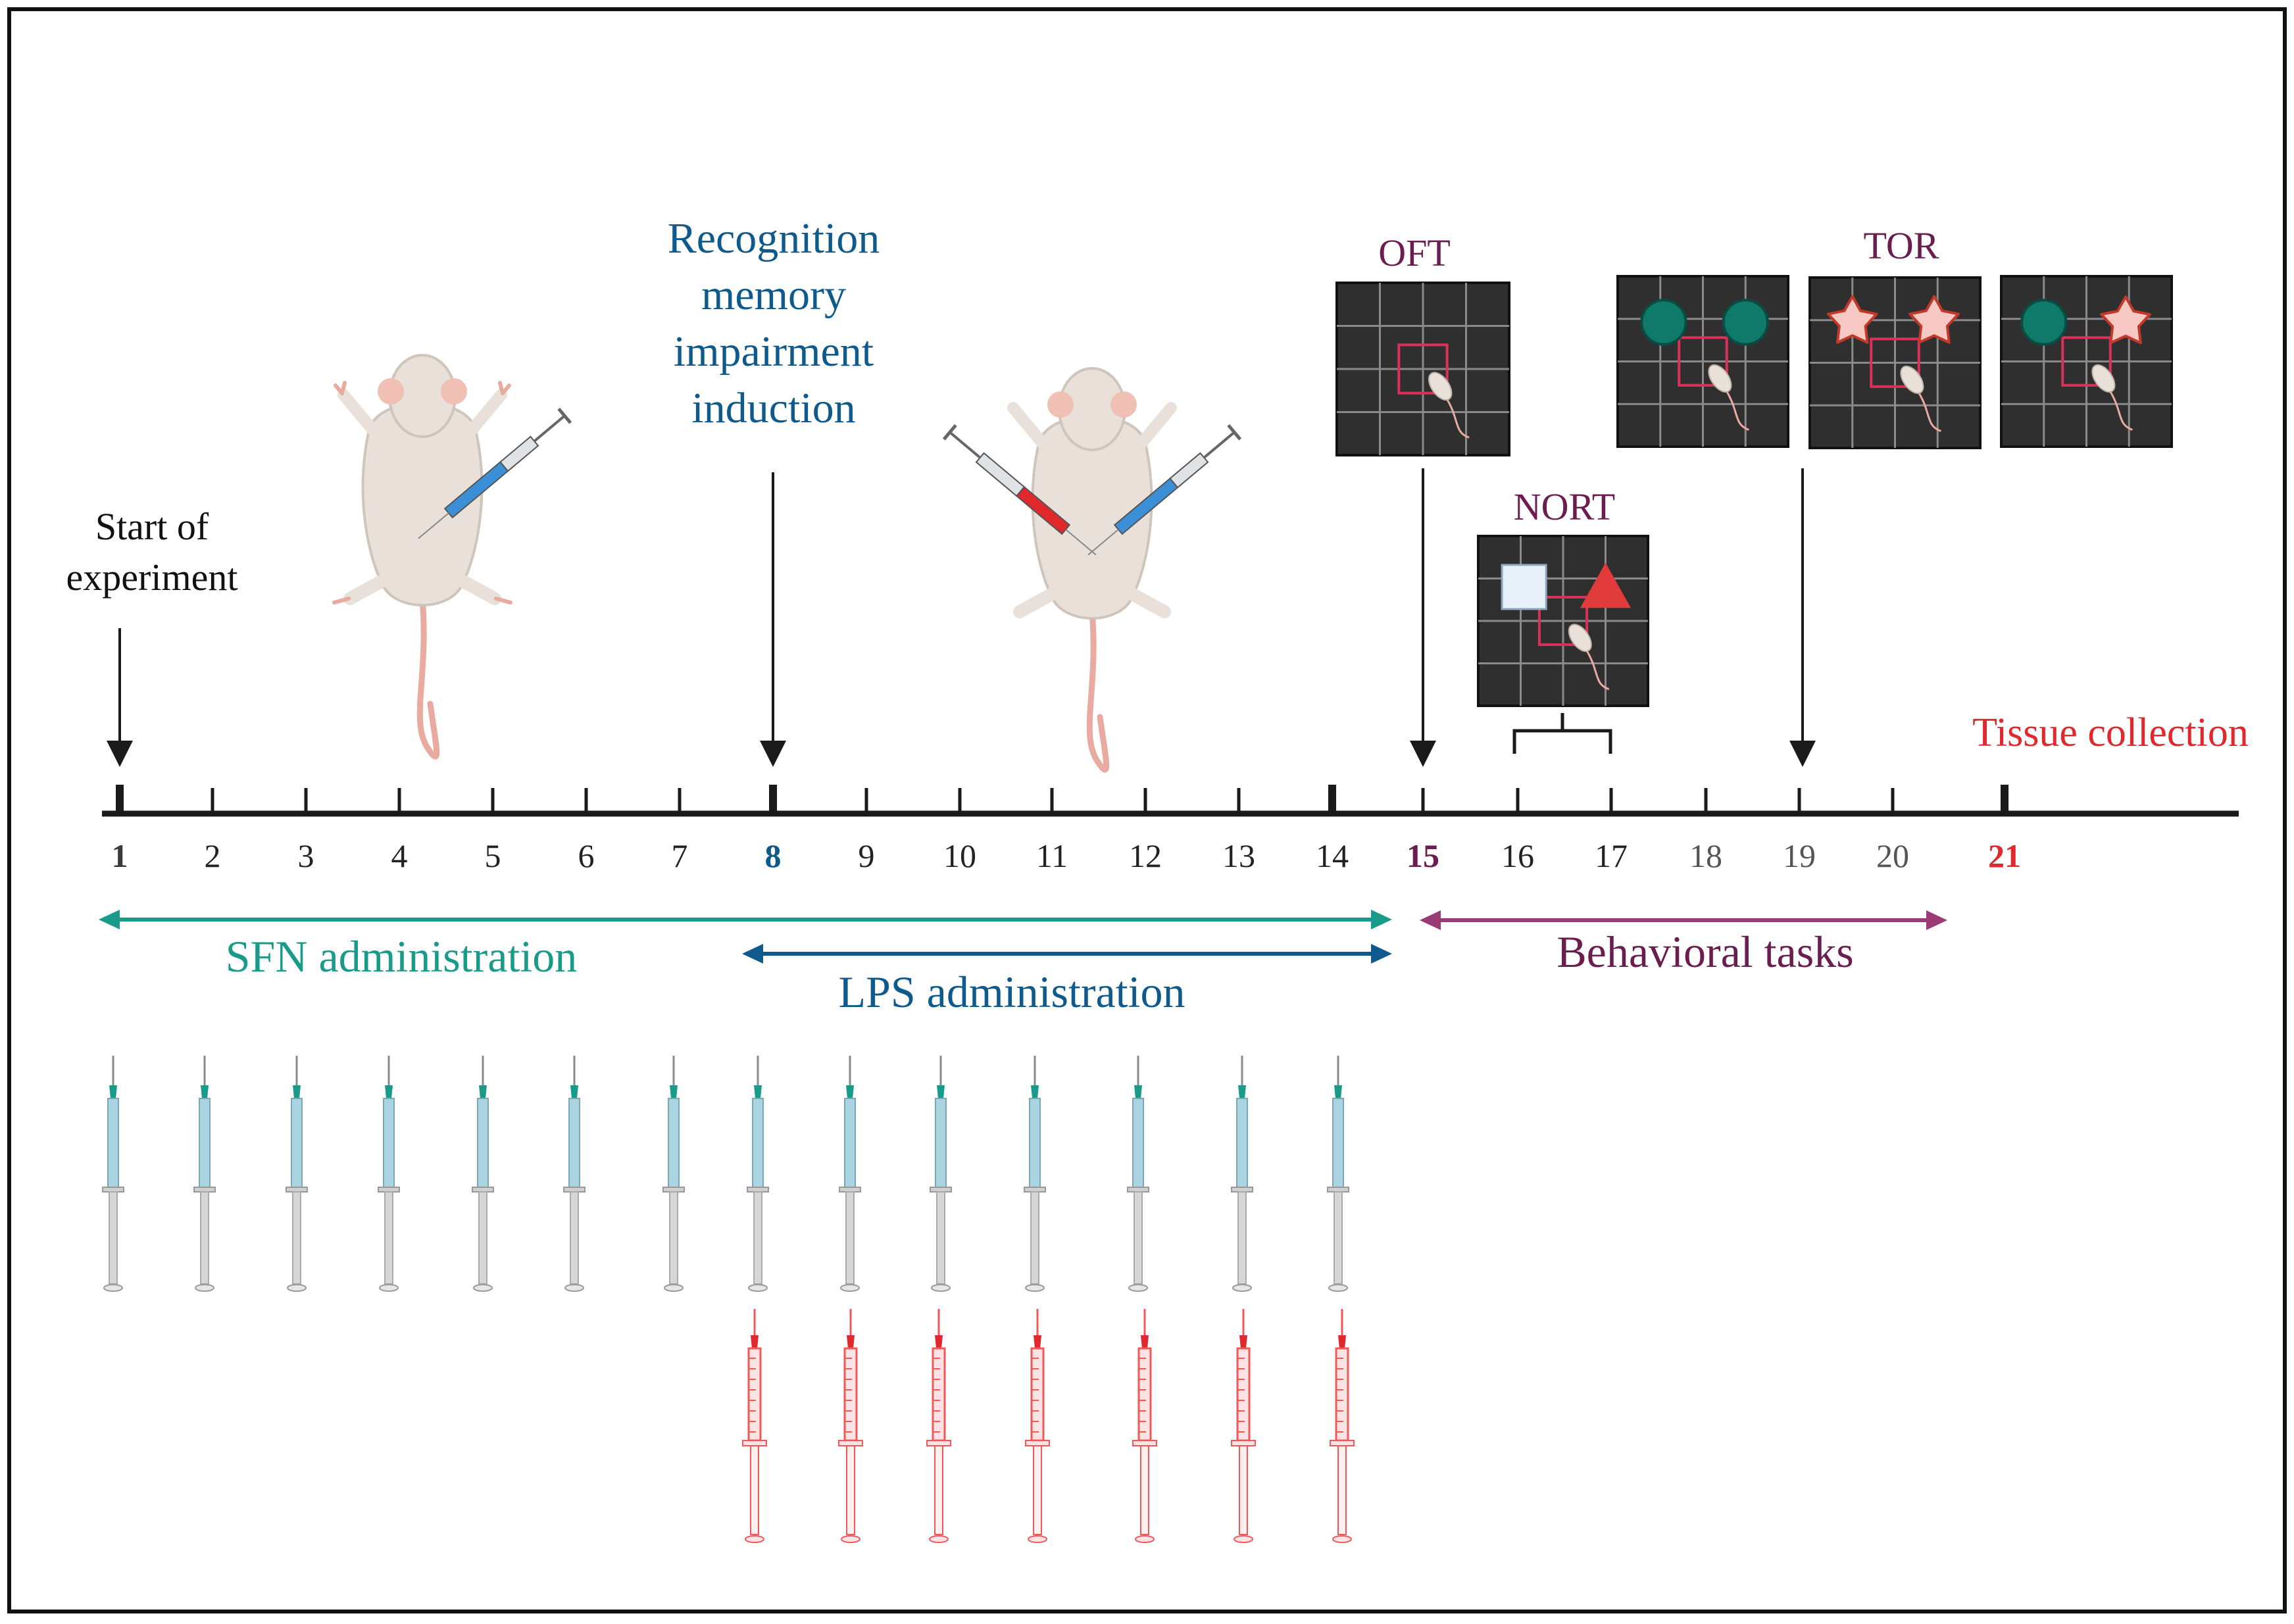 This screenshot has height=1624, width=2294. Describe the element at coordinates (1565, 506) in the screenshot. I see `nort-label: NORT` at that location.